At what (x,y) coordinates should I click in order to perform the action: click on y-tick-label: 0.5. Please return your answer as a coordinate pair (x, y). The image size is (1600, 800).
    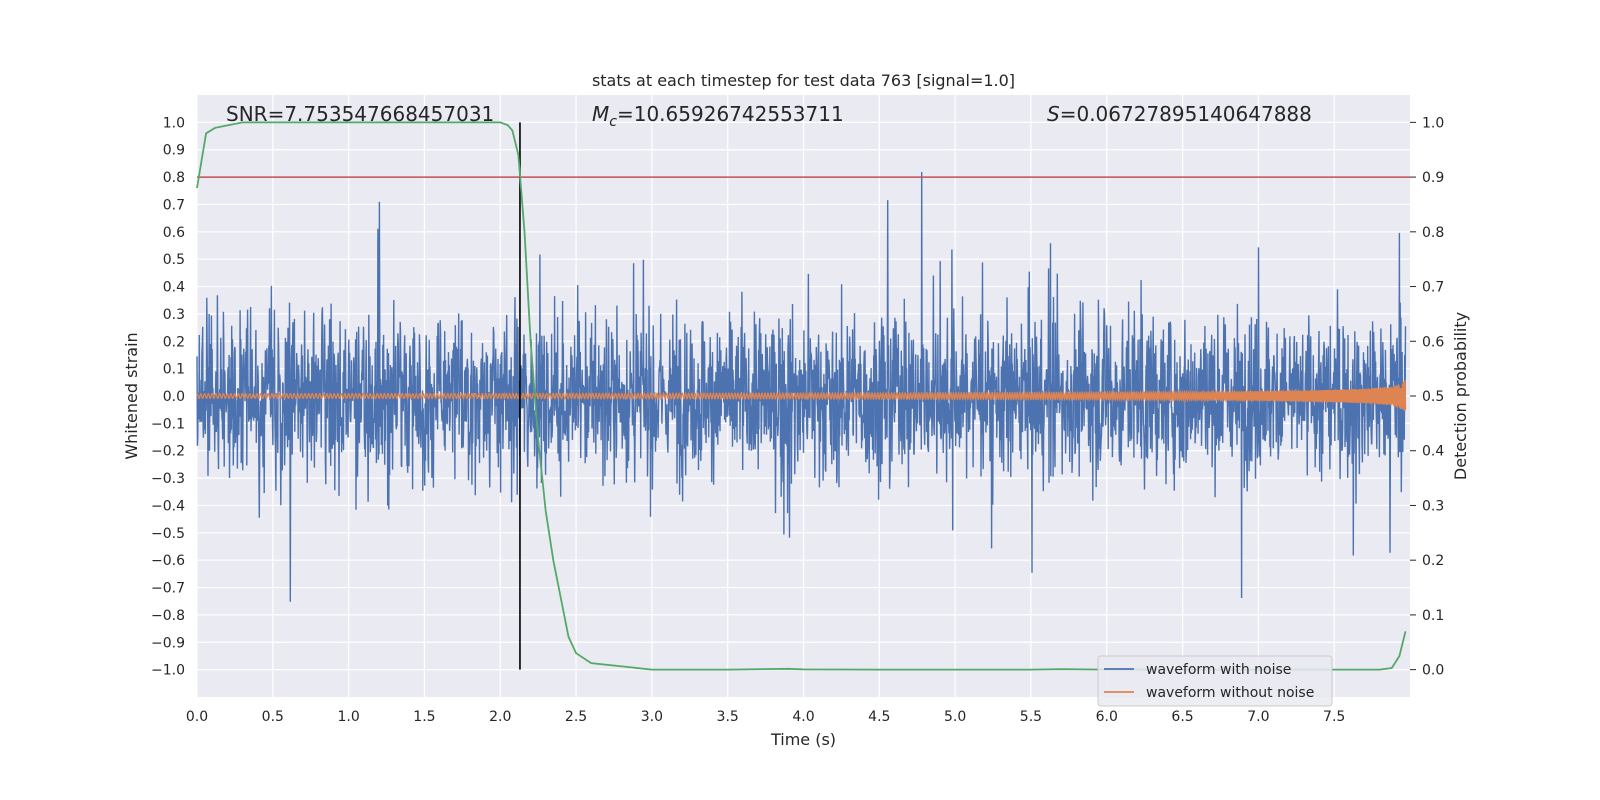
    Looking at the image, I should click on (174, 260).